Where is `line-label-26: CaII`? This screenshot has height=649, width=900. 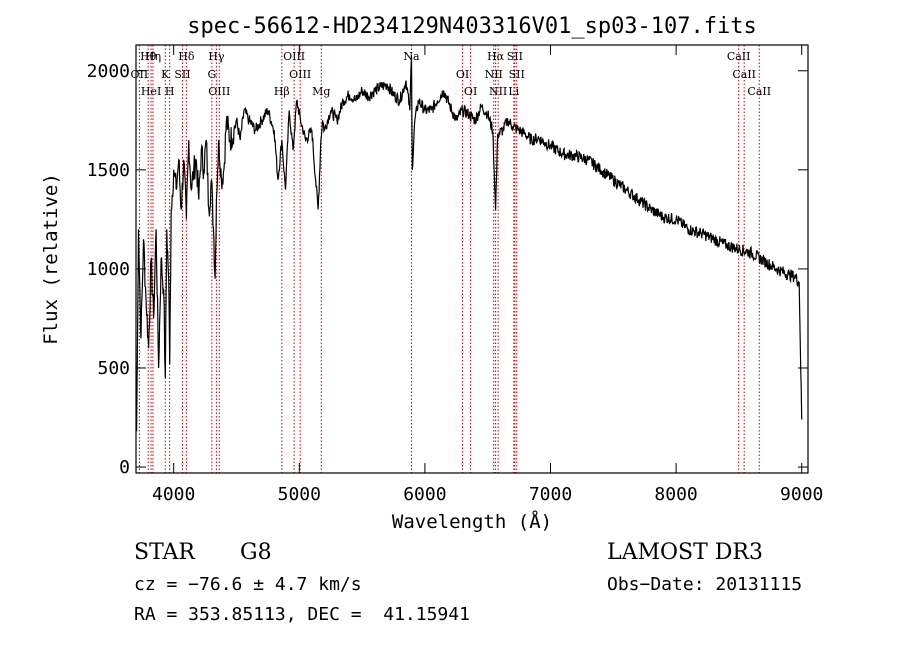
line-label-26: CaII is located at coordinates (759, 91).